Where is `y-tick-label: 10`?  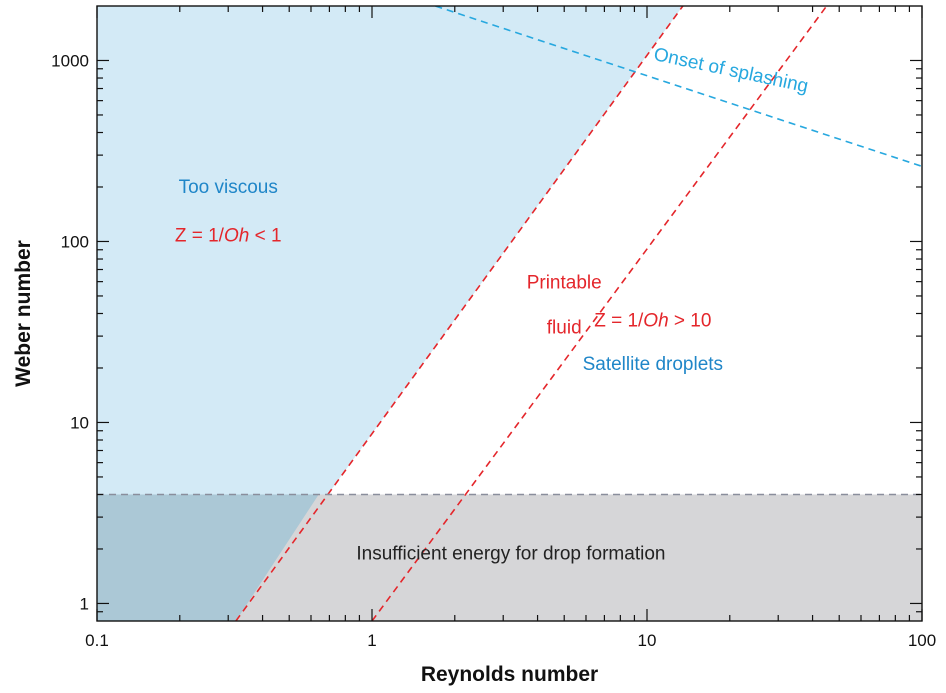
y-tick-label: 10 is located at coordinates (79, 422).